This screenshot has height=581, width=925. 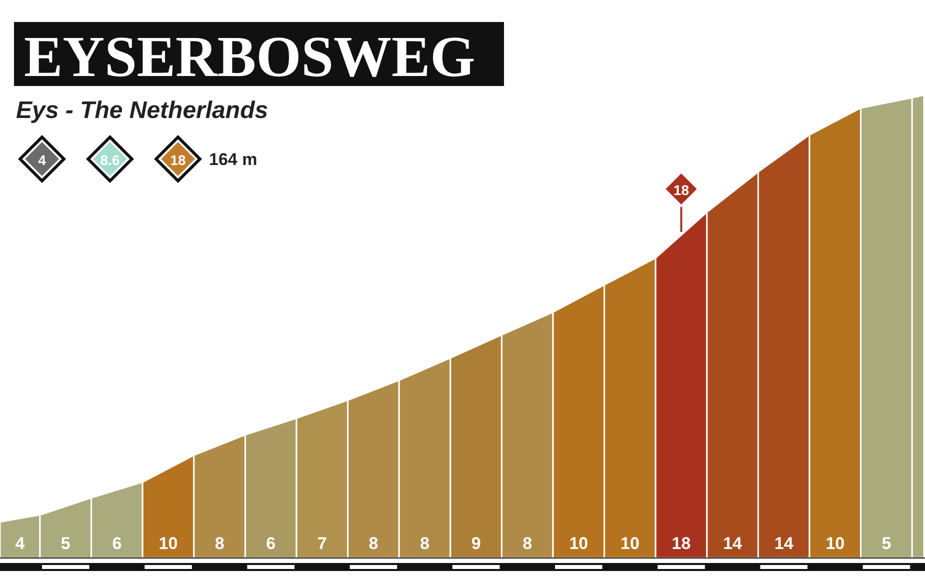 What do you see at coordinates (20, 543) in the screenshot?
I see `x-tick-label: 4` at bounding box center [20, 543].